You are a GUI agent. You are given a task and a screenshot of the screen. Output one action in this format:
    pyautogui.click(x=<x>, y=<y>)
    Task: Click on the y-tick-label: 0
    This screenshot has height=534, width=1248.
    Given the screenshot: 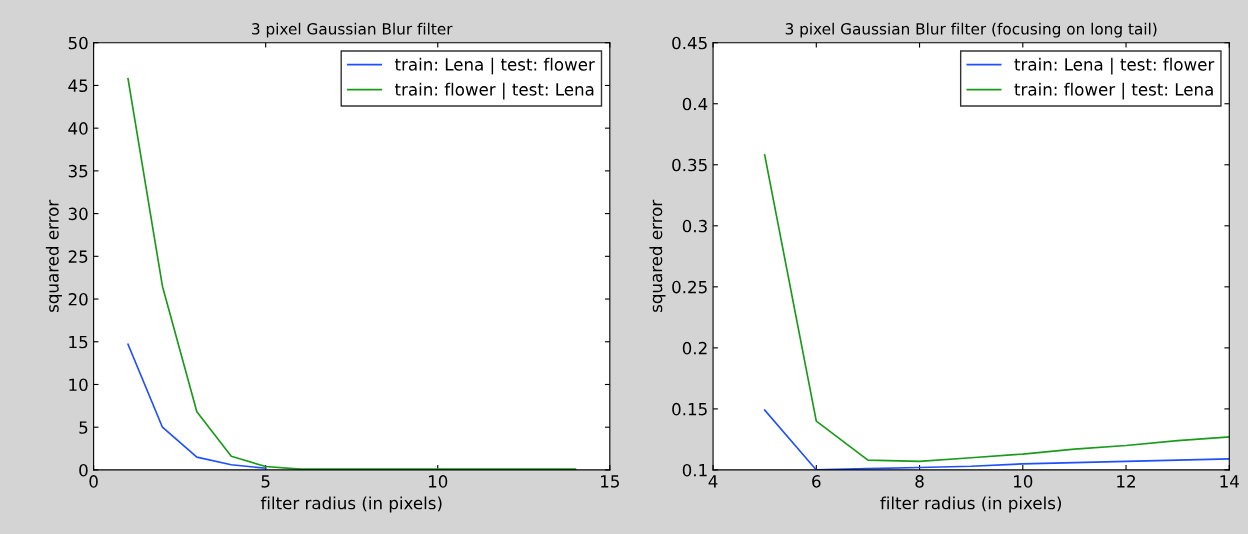 What is the action you would take?
    pyautogui.click(x=83, y=470)
    